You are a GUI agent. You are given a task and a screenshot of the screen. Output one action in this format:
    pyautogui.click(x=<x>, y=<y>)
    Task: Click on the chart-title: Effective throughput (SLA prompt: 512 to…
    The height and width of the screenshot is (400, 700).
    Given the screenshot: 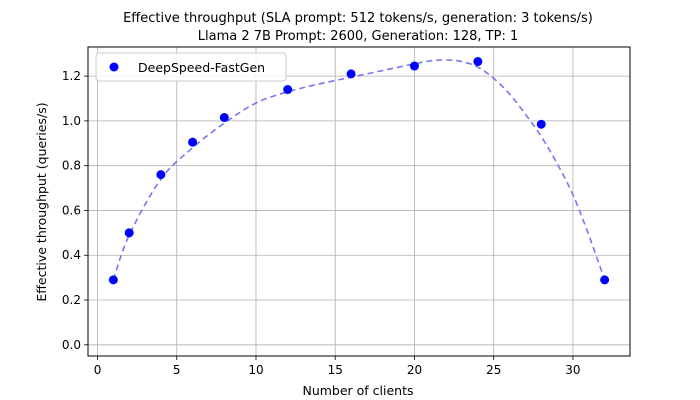 What is the action you would take?
    pyautogui.click(x=358, y=18)
    